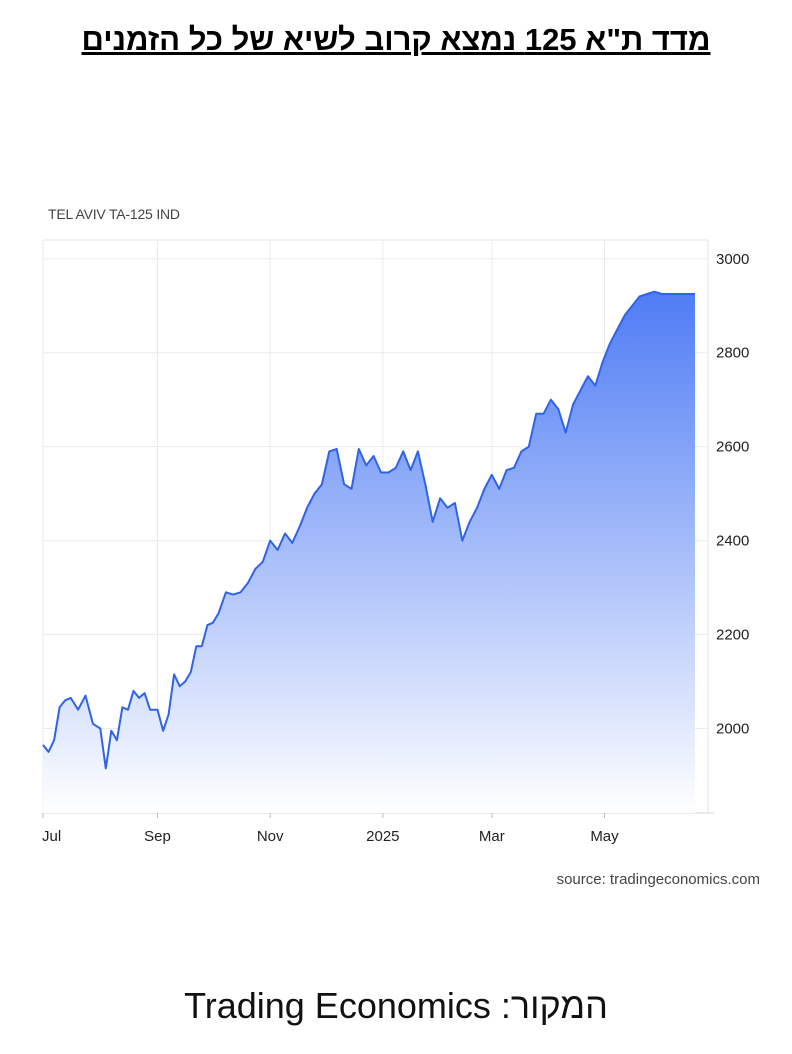 The height and width of the screenshot is (1054, 792). Describe the element at coordinates (492, 836) in the screenshot. I see `x-tick-label: Mar` at that location.